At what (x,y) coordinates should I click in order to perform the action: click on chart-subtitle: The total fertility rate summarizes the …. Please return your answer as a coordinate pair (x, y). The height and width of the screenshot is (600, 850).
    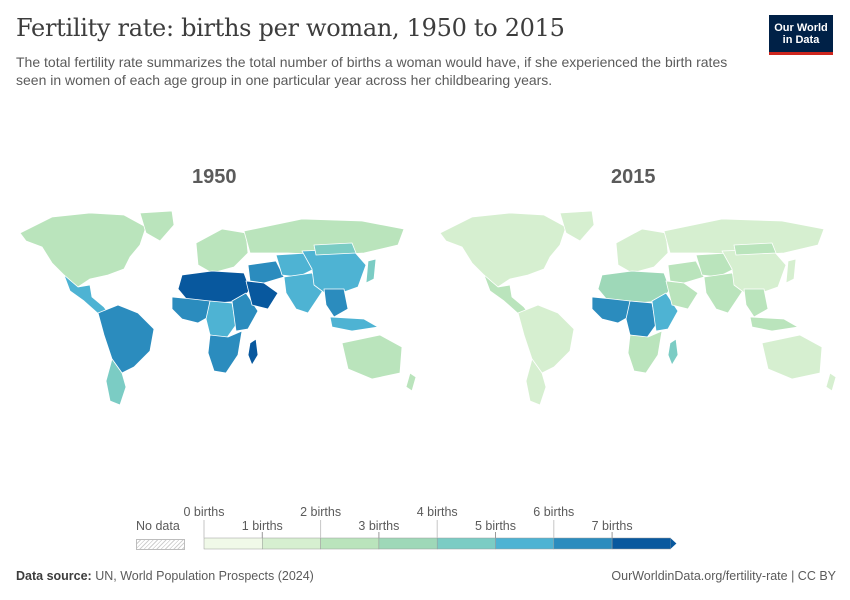
    Looking at the image, I should click on (372, 71).